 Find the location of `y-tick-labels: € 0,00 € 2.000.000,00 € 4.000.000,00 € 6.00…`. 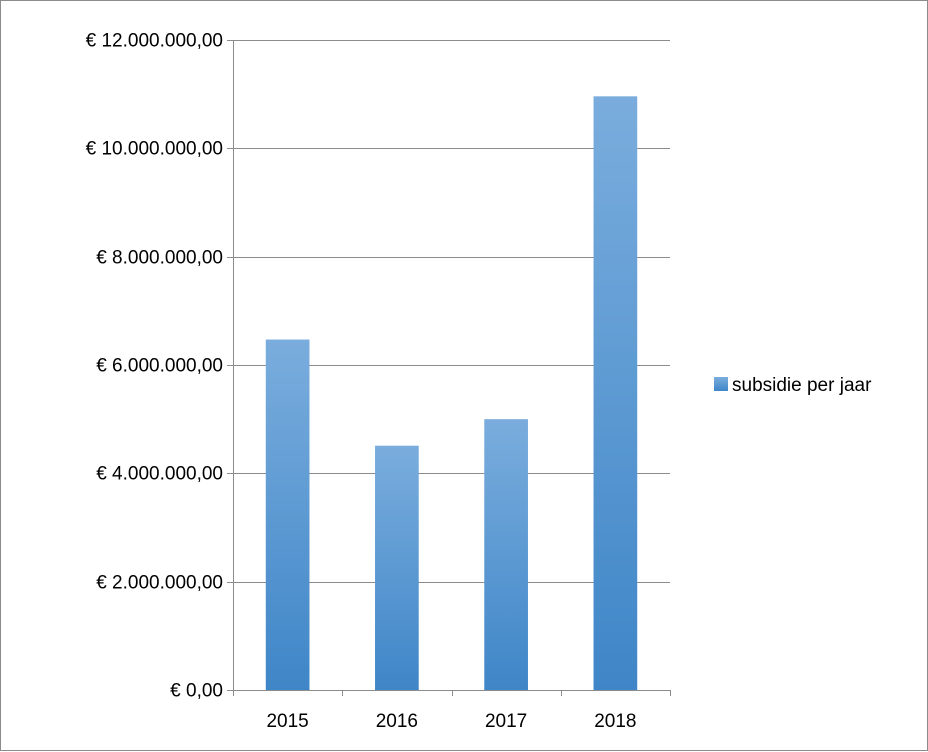

y-tick-labels: € 0,00 € 2.000.000,00 € 4.000.000,00 € 6.00… is located at coordinates (154, 366).